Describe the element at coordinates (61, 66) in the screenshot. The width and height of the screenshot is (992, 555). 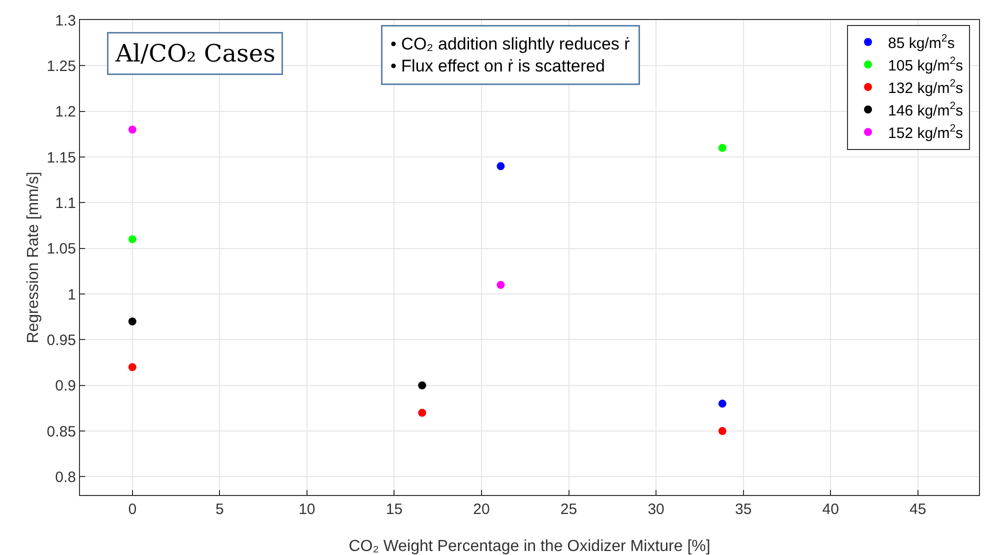
I see `y-tick-label: 1.25` at that location.